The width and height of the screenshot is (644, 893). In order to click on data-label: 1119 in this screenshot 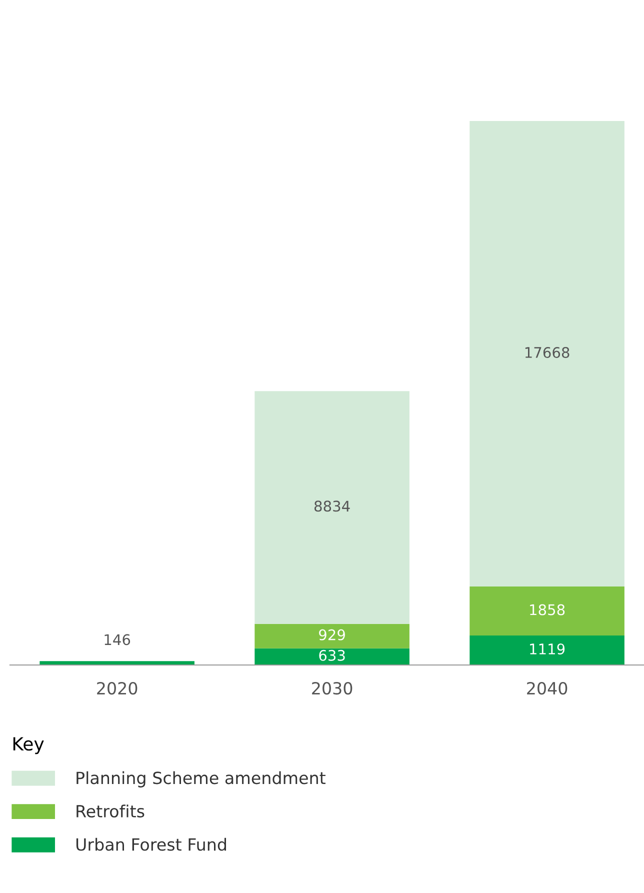, I will do `click(547, 648)`.